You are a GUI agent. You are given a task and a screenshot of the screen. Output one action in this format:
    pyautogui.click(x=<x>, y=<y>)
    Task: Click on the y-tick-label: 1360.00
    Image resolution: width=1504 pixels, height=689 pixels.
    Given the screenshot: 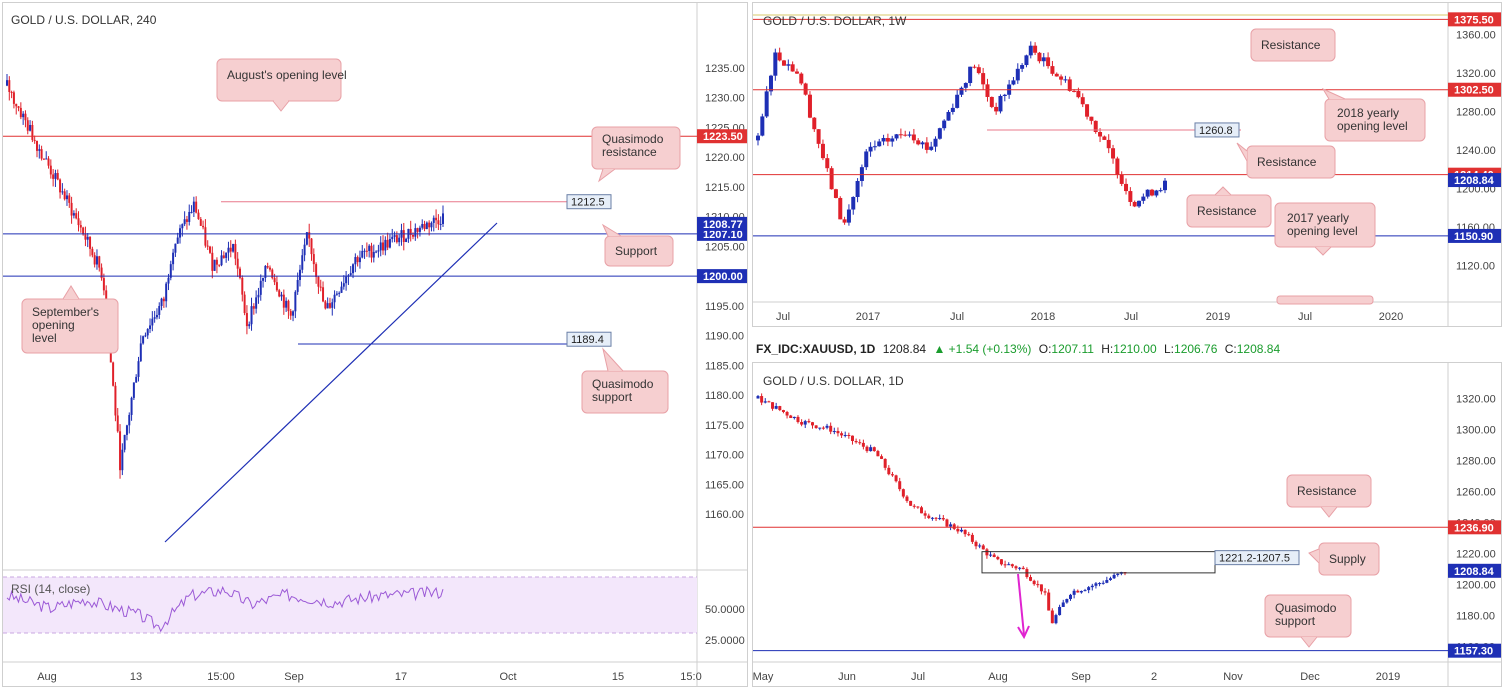 What is the action you would take?
    pyautogui.click(x=1476, y=35)
    